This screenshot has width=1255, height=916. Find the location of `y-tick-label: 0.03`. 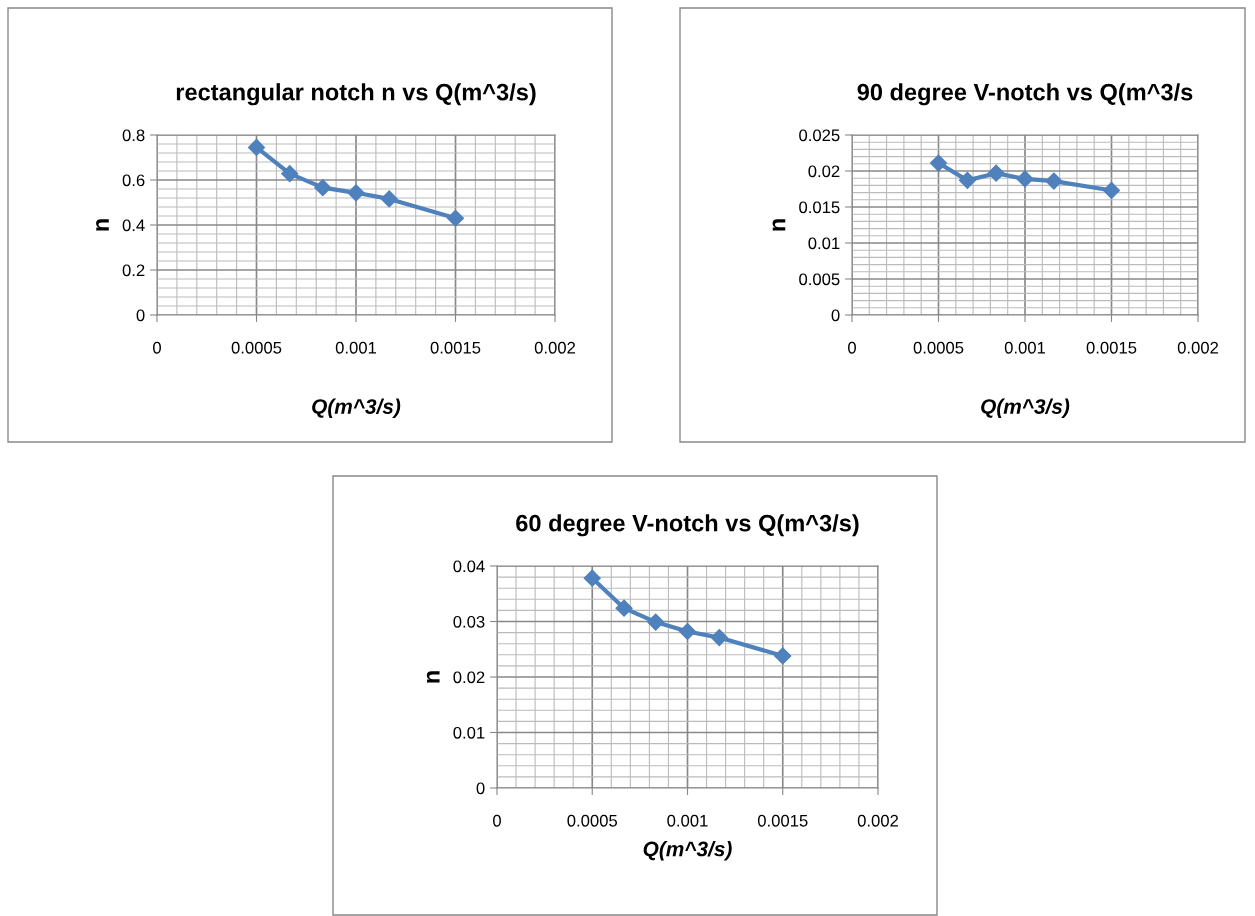

y-tick-label: 0.03 is located at coordinates (469, 621).